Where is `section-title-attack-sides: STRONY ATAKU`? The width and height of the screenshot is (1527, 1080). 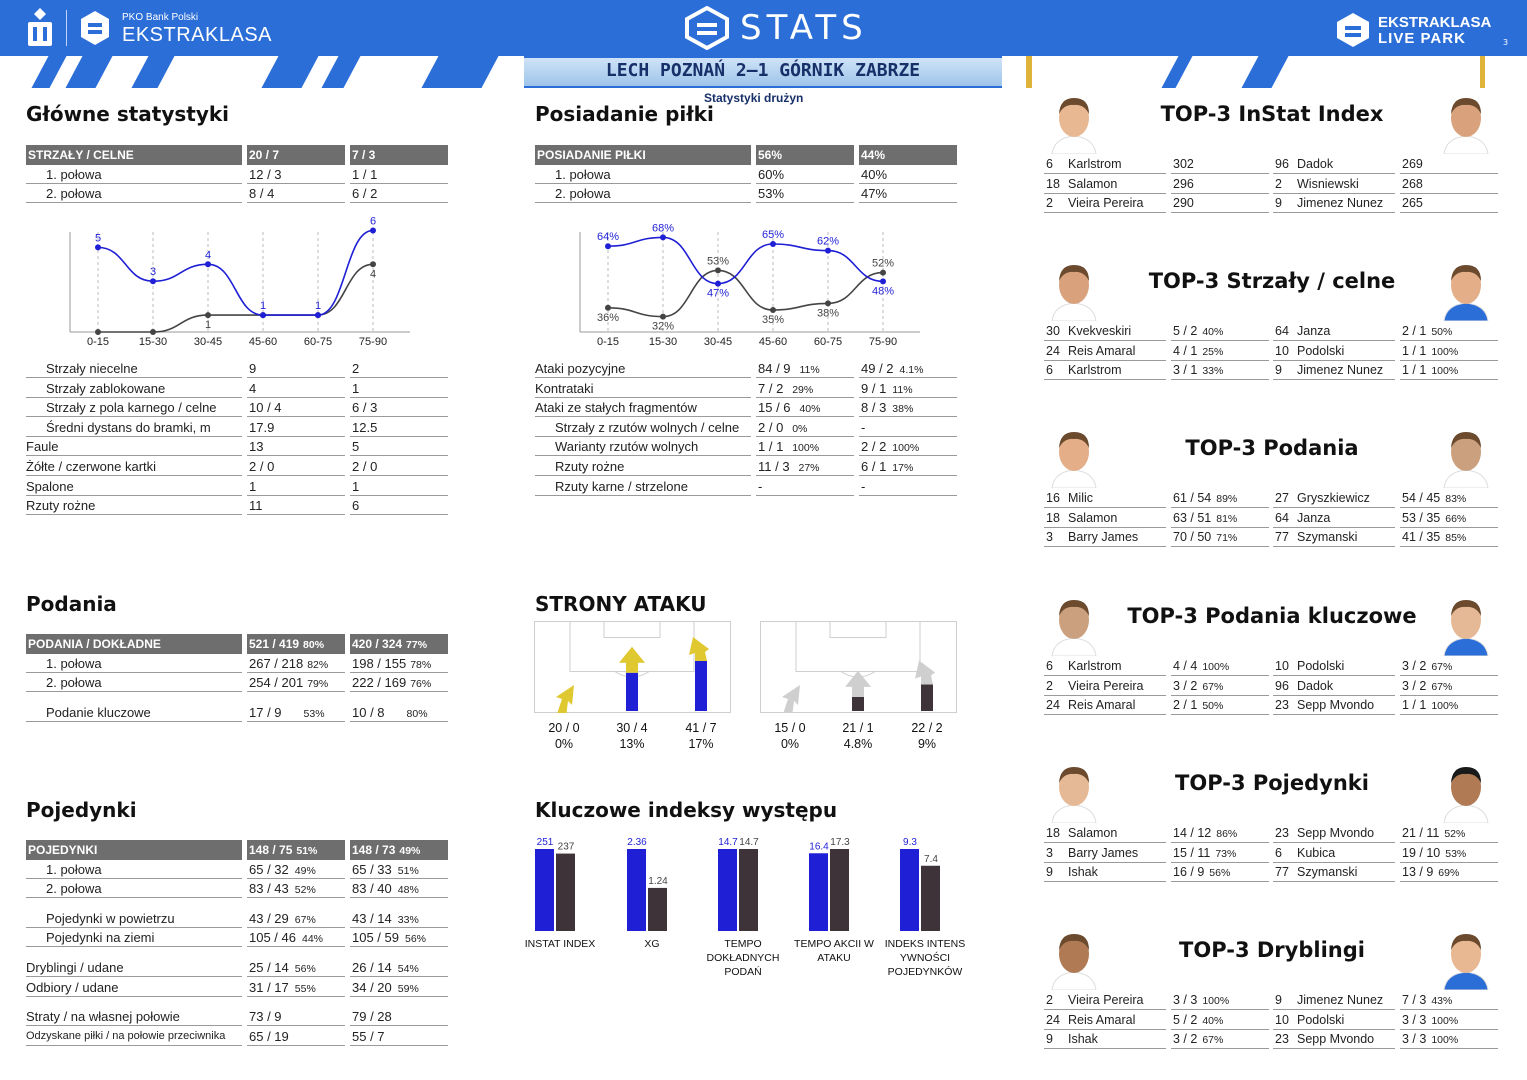 section-title-attack-sides: STRONY ATAKU is located at coordinates (621, 604).